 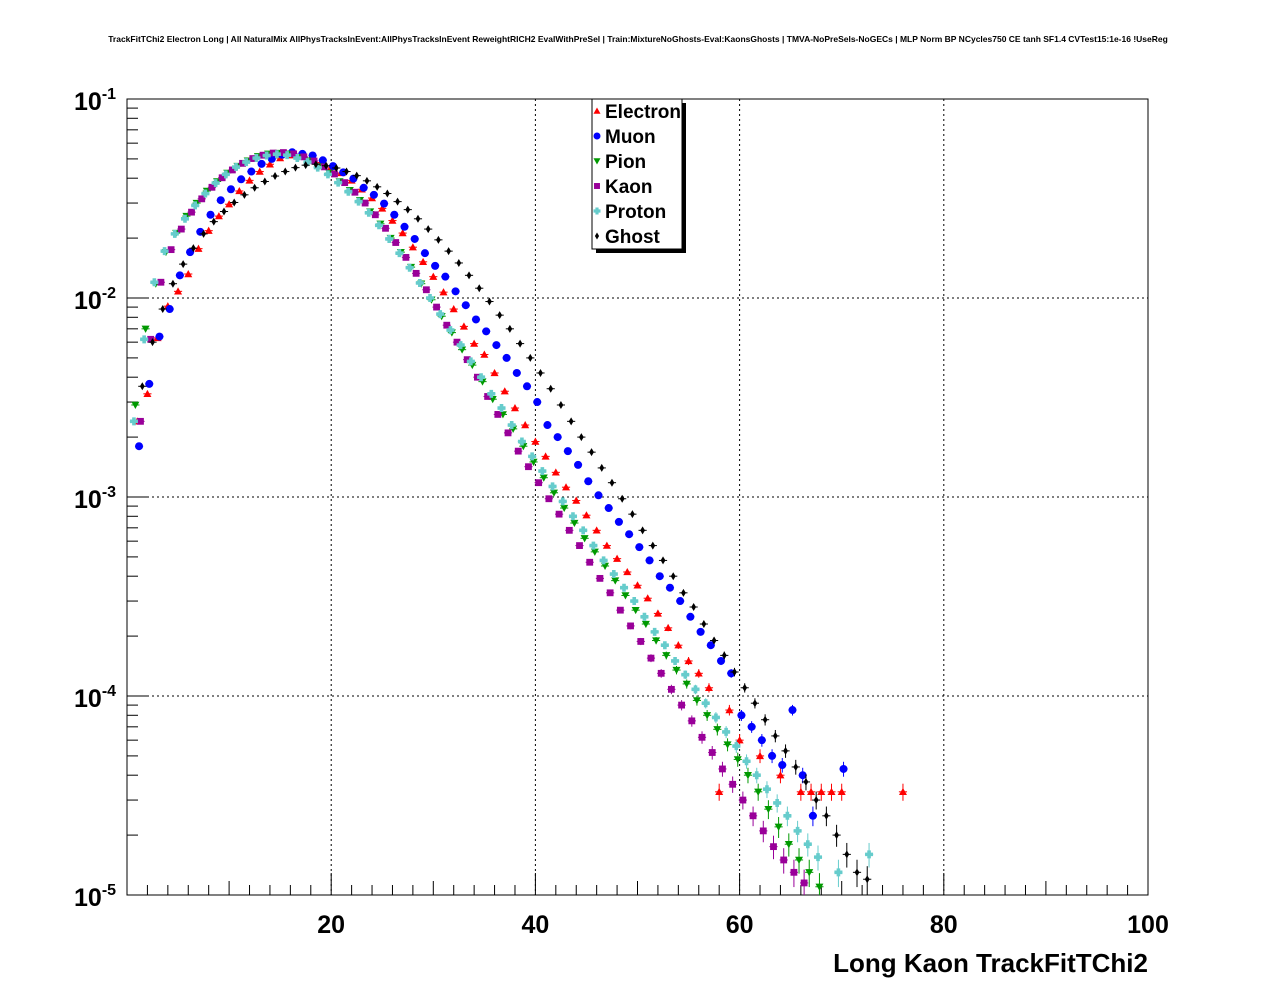 What do you see at coordinates (624, 137) in the screenshot?
I see `legend-item-muon: Muon` at bounding box center [624, 137].